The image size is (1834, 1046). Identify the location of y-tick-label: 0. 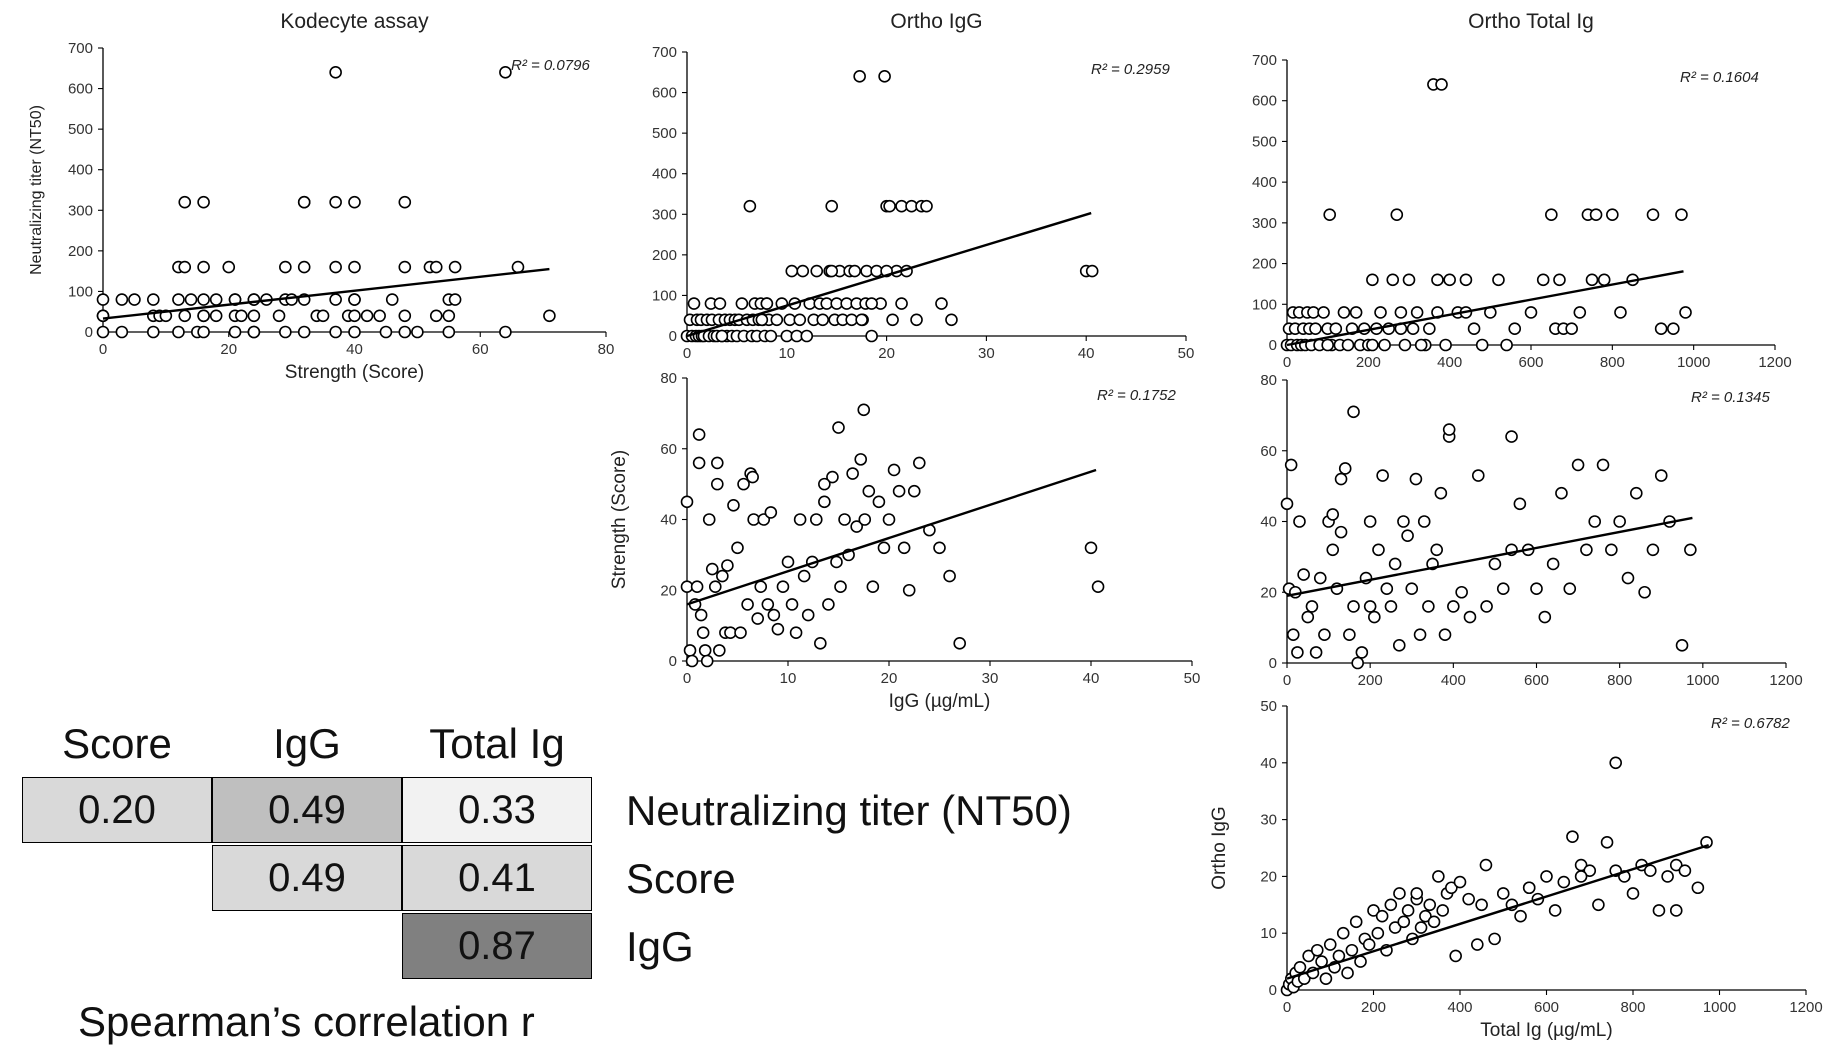
(89, 332).